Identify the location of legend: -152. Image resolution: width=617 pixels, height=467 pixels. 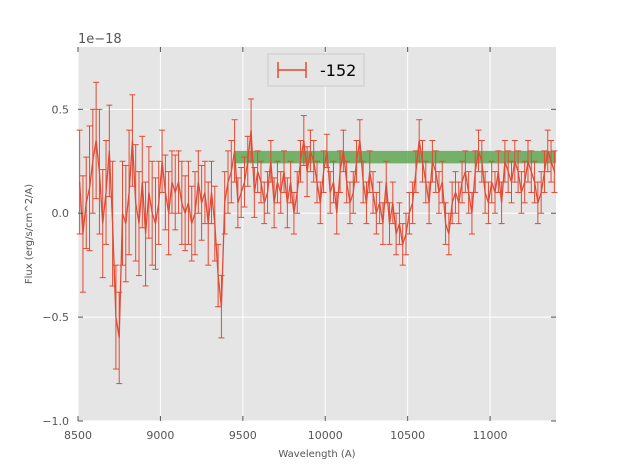
(316, 70).